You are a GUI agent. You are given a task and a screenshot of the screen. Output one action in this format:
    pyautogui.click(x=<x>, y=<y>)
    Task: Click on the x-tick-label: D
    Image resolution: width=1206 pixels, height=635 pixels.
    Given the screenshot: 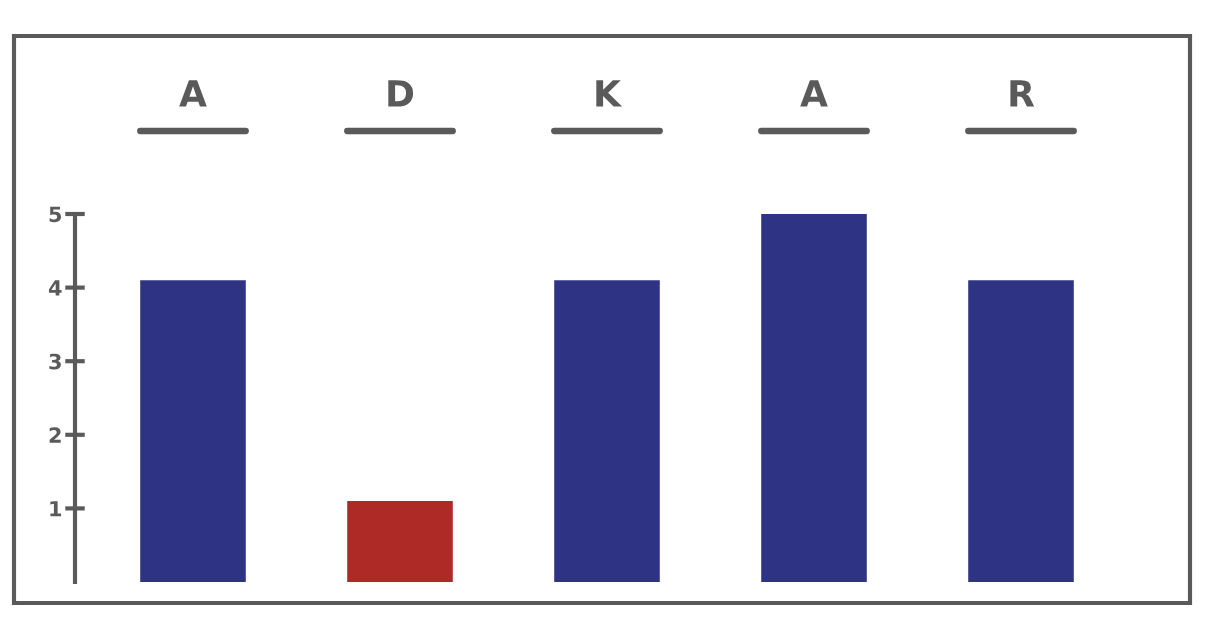 What is the action you would take?
    pyautogui.click(x=401, y=93)
    